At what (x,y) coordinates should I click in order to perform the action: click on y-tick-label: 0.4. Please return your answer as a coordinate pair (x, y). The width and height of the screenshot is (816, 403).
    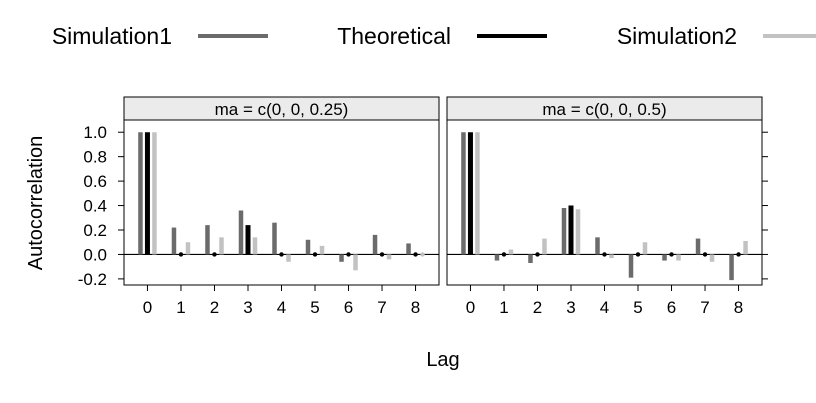
    Looking at the image, I should click on (95, 206).